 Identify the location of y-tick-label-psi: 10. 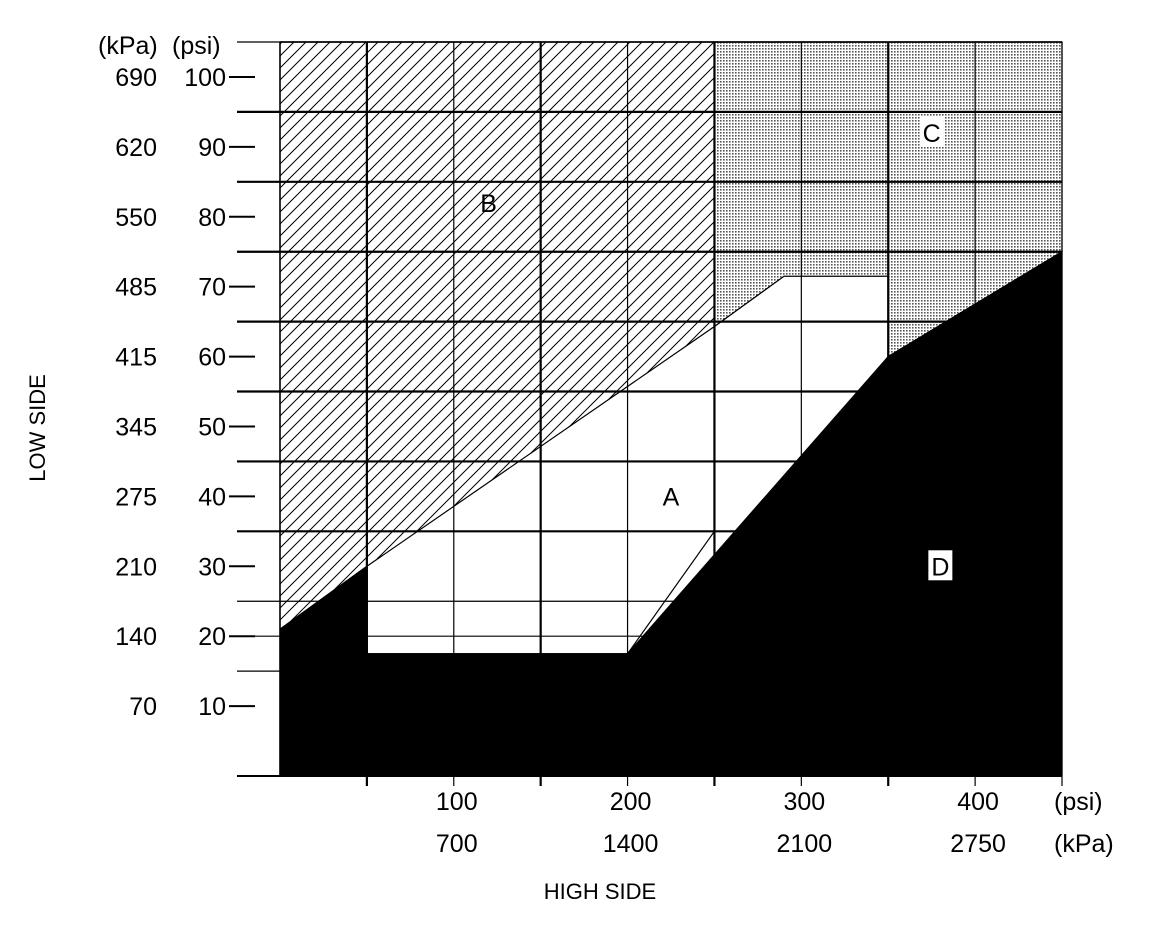
(212, 707).